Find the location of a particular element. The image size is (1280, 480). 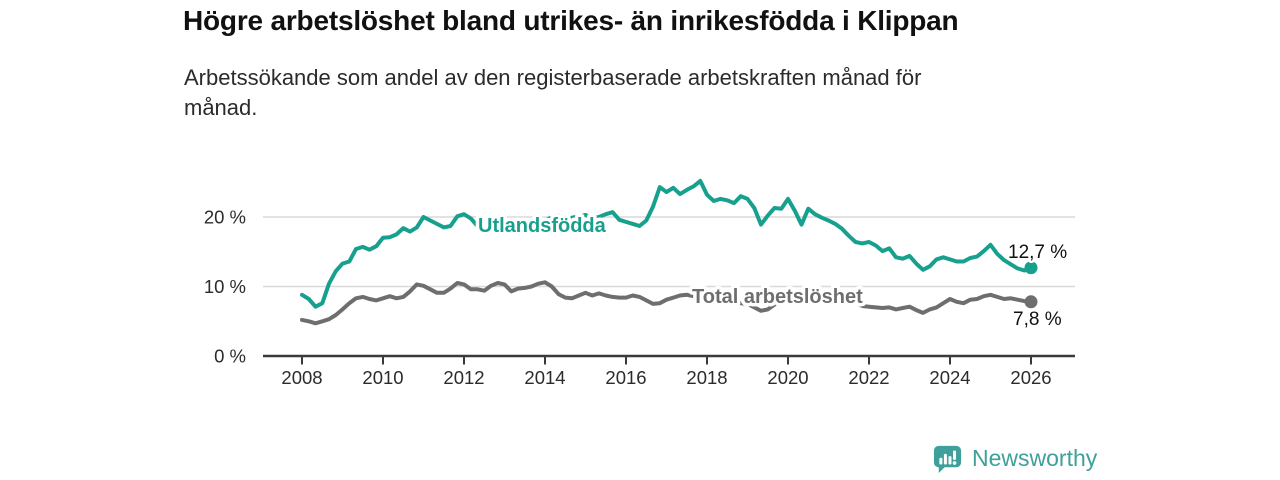

series-label-total-arbetsloshet: Total arbetslöshet is located at coordinates (777, 297).